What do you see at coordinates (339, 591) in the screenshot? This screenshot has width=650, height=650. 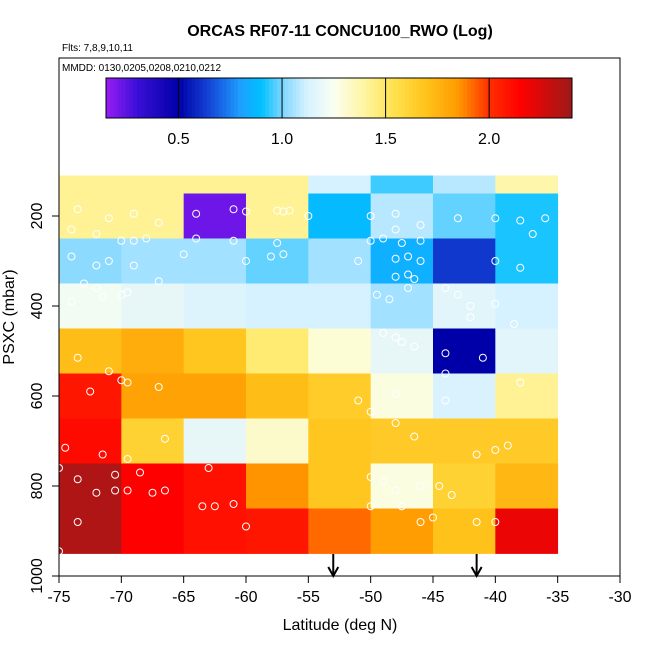 I see `x-axis: -75 -70 -65 -60 -55 -50 -45 -40 -35 -30` at bounding box center [339, 591].